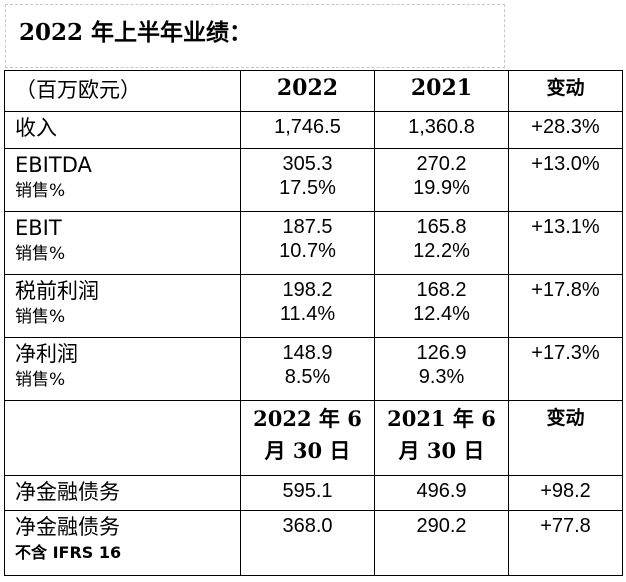 The width and height of the screenshot is (626, 582). Describe the element at coordinates (565, 127) in the screenshot. I see `change-value: +28.3%` at that location.